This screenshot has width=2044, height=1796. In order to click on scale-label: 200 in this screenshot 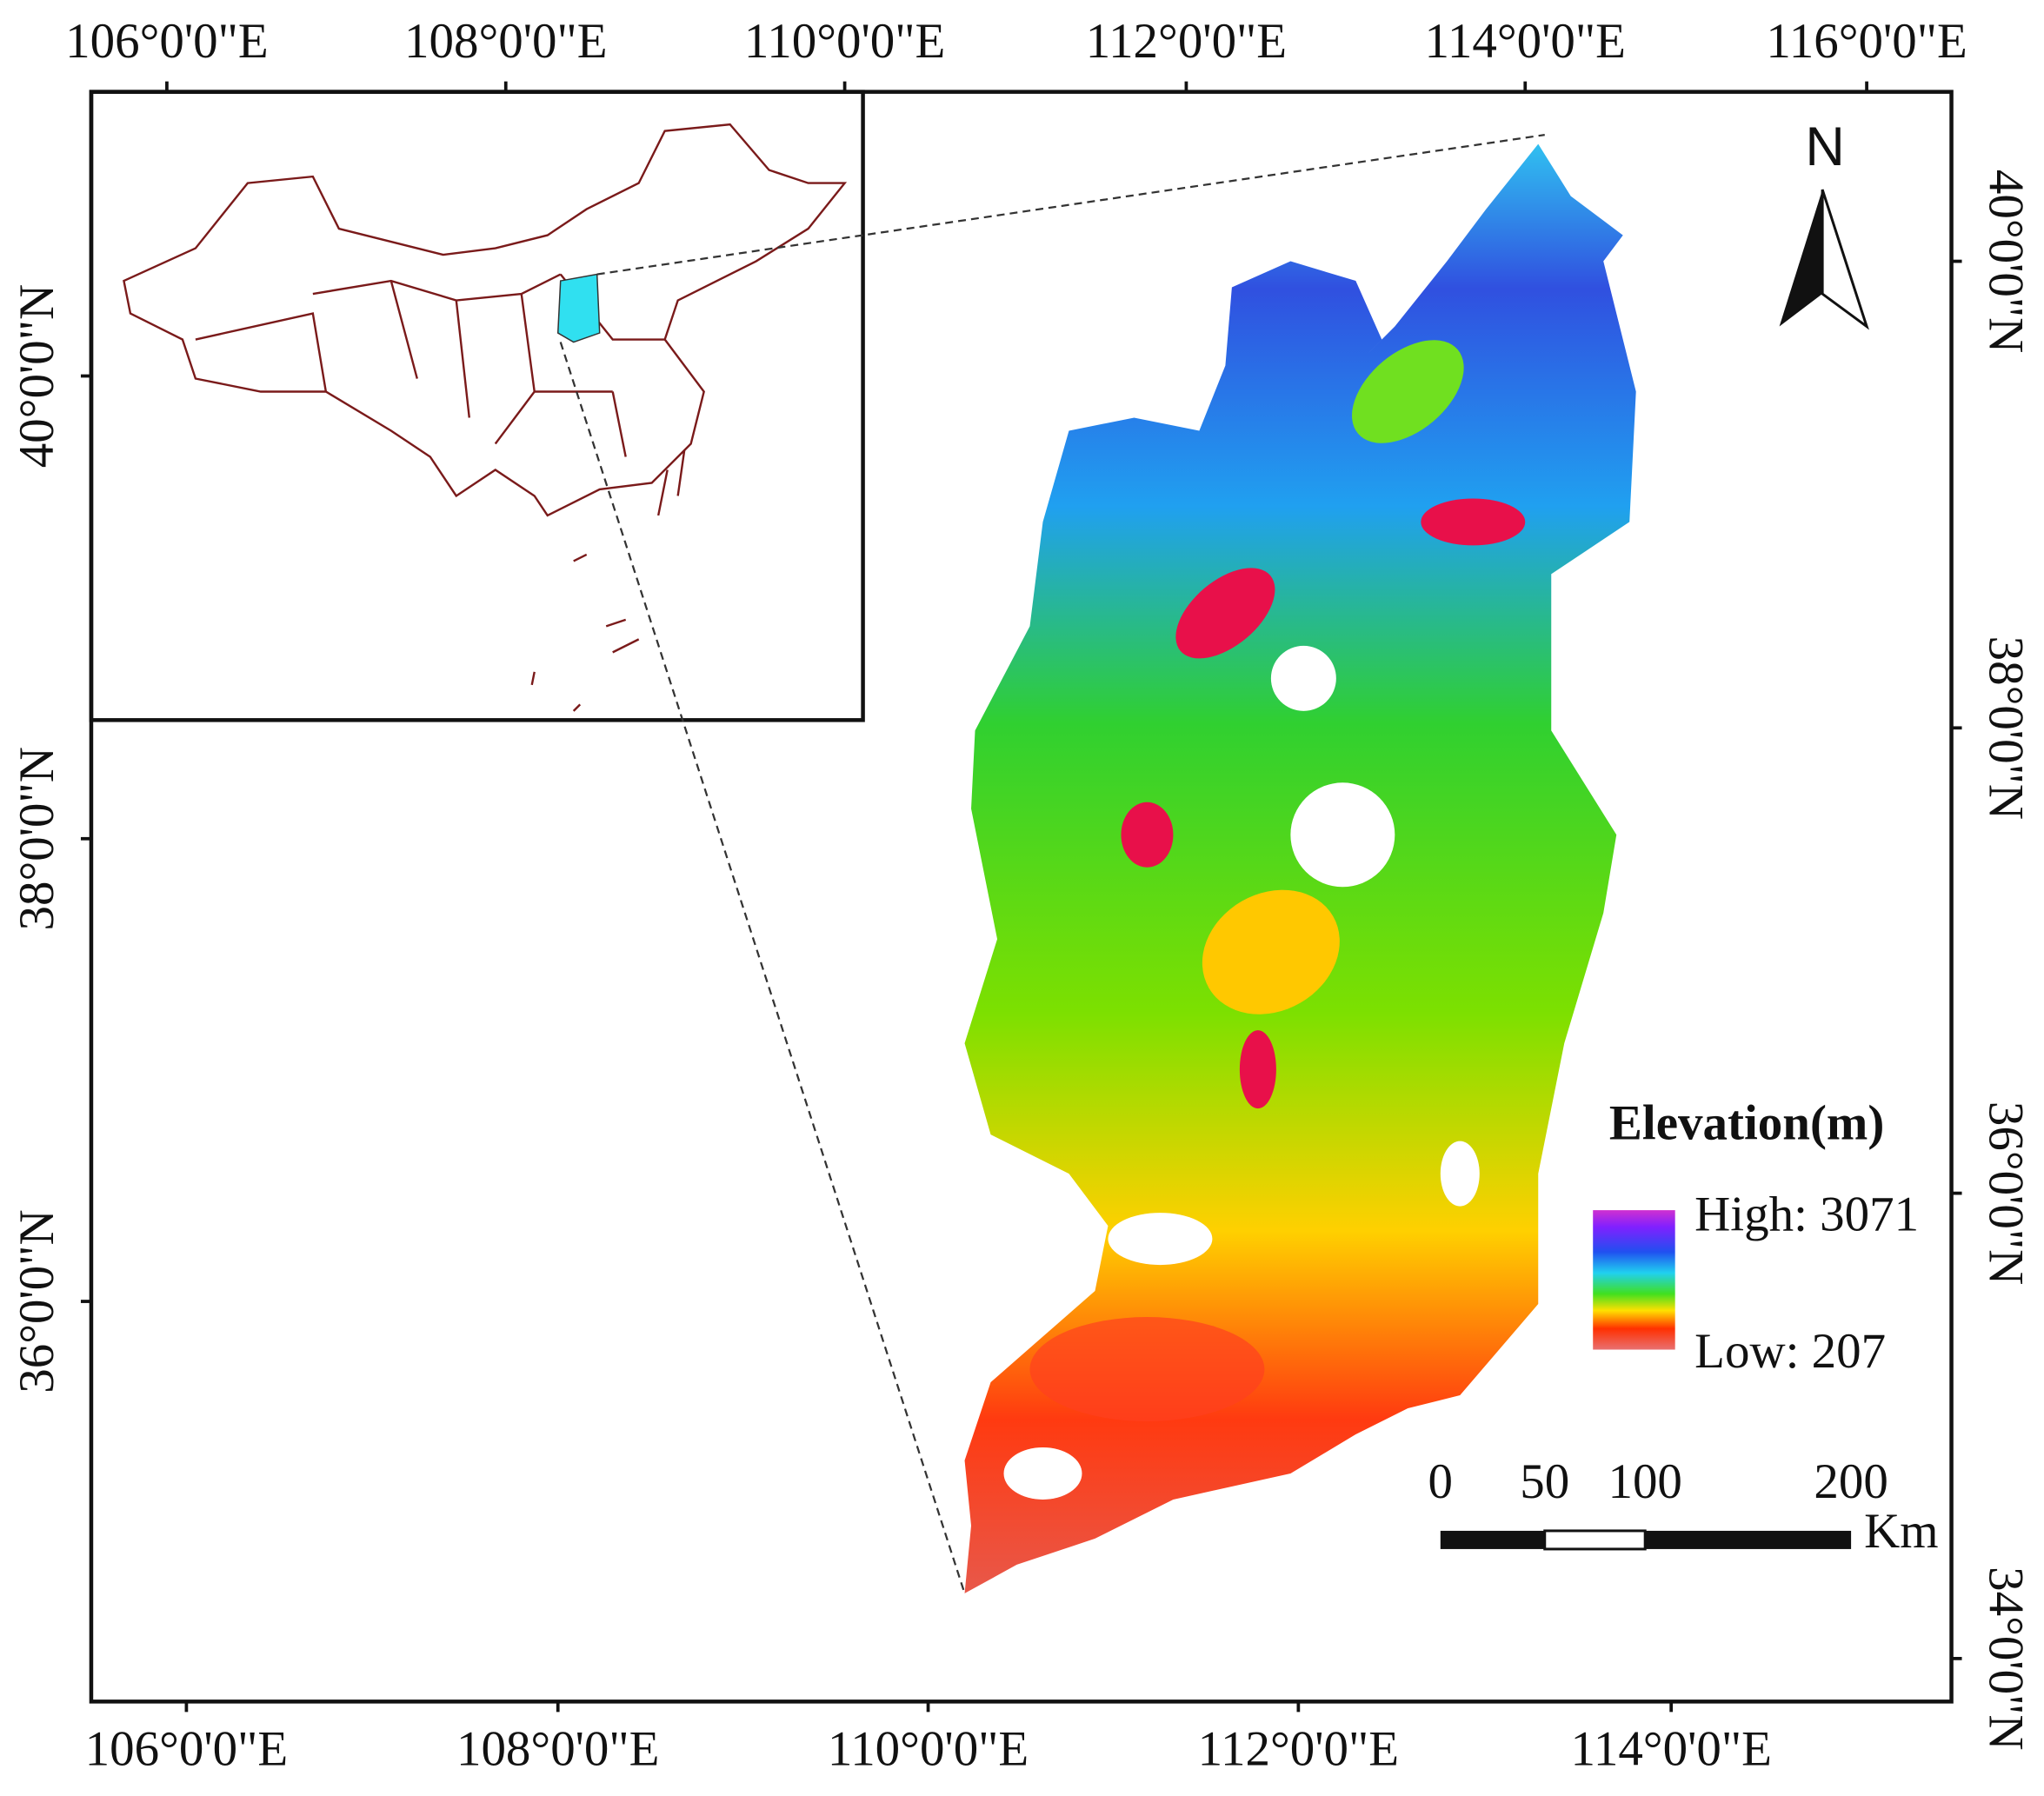, I will do `click(1851, 1482)`.